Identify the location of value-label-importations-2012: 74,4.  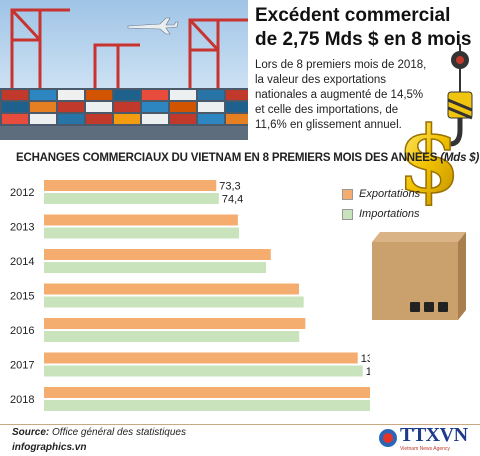
(232, 200).